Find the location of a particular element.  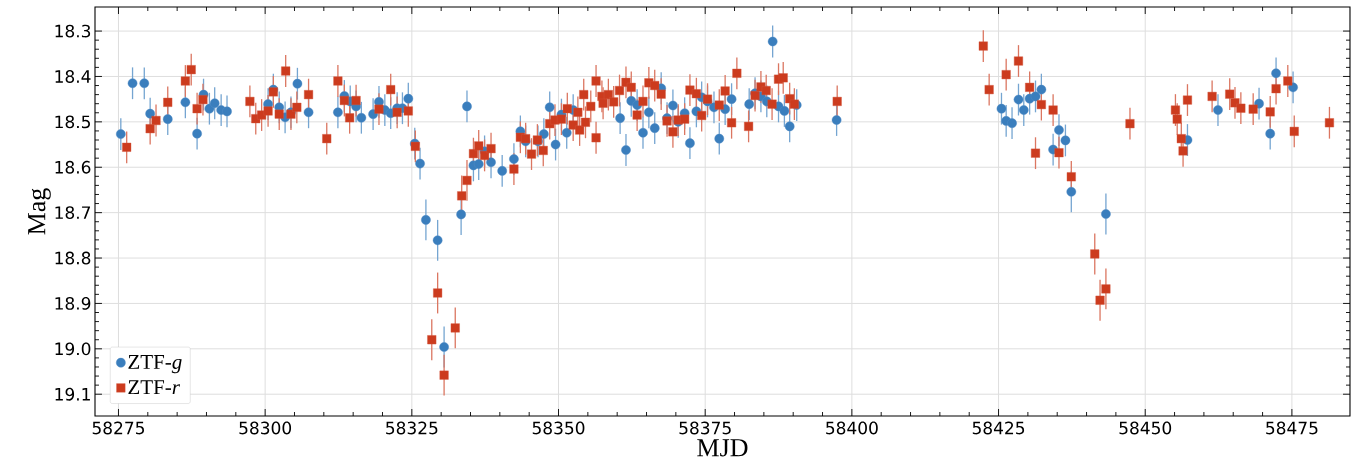

y-tick-label: 18.8 is located at coordinates (73, 258).